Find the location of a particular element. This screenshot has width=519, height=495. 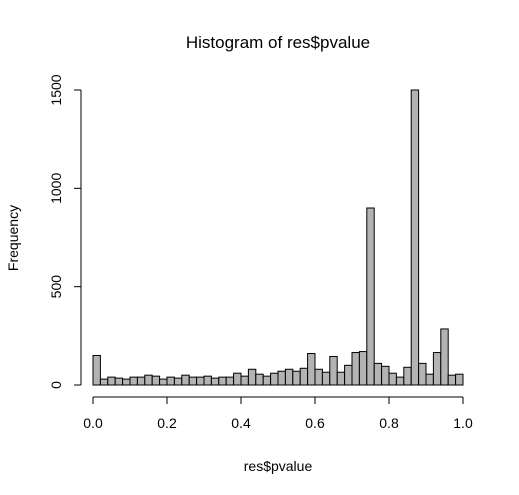

x-tick-label: 0.4 is located at coordinates (241, 423).